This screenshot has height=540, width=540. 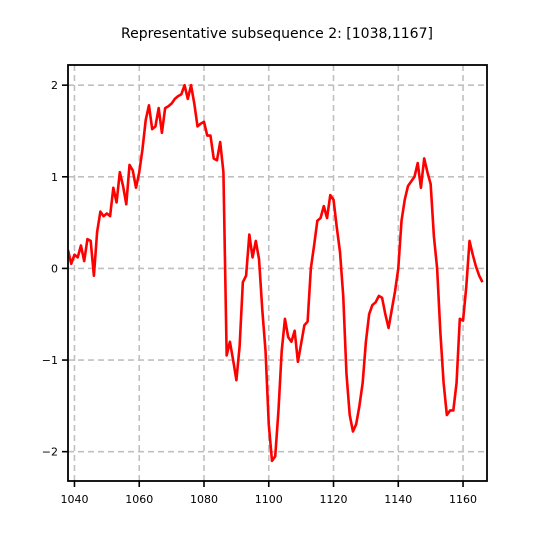 I want to click on y-tick-label: −1, so click(x=50, y=360).